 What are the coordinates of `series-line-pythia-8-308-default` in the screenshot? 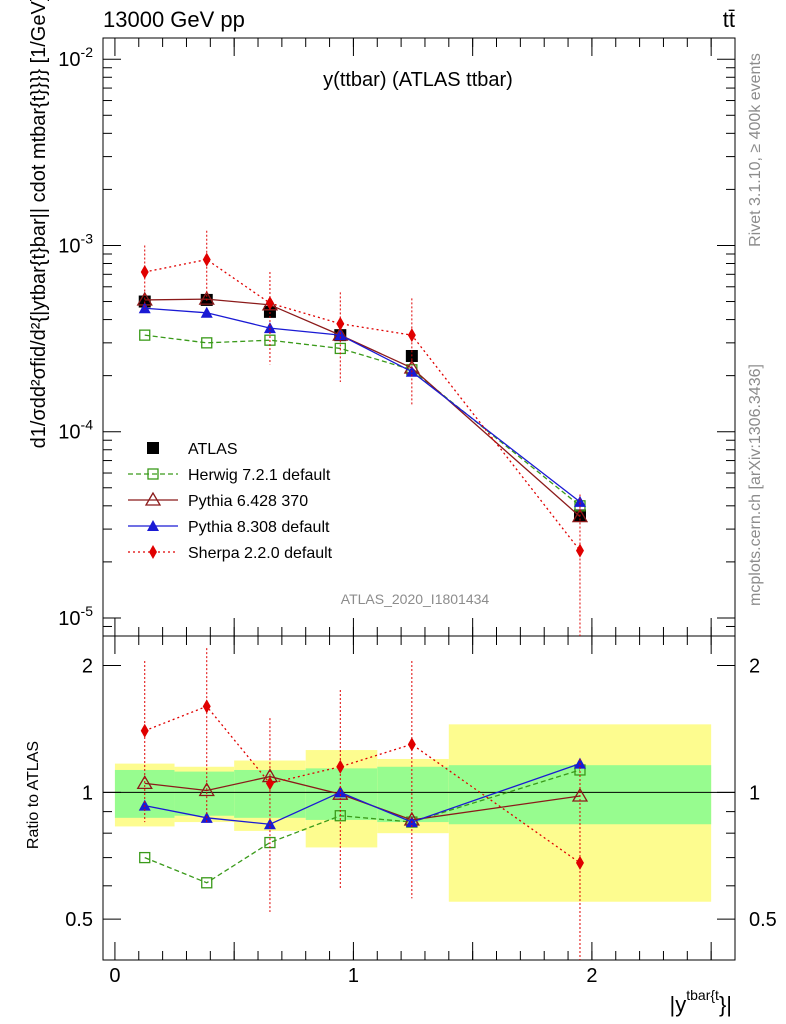 It's located at (362, 405).